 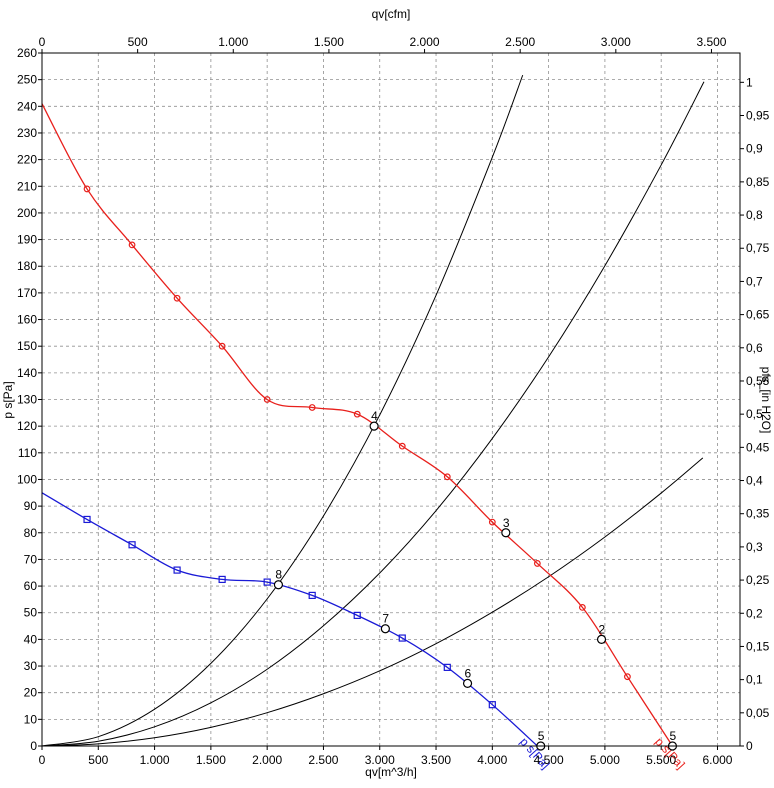 What do you see at coordinates (27, 373) in the screenshot?
I see `y-tick-label-left: 140` at bounding box center [27, 373].